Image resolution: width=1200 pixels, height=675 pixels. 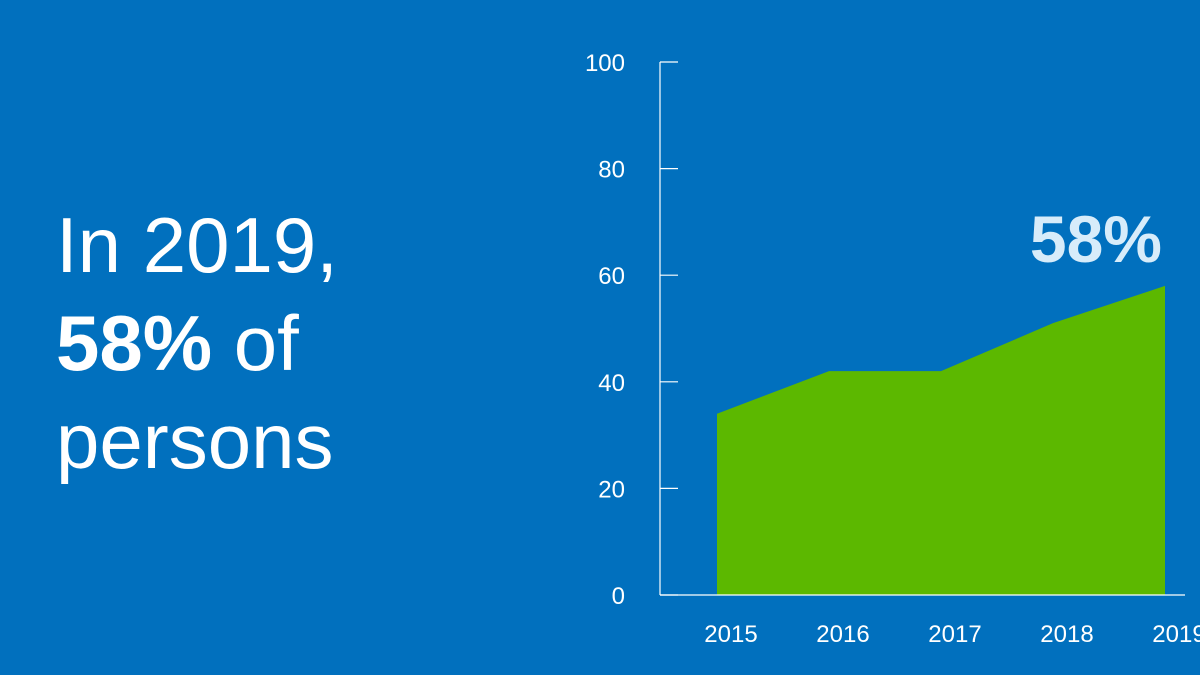 I want to click on headline-line-2-rest: of, so click(x=255, y=343).